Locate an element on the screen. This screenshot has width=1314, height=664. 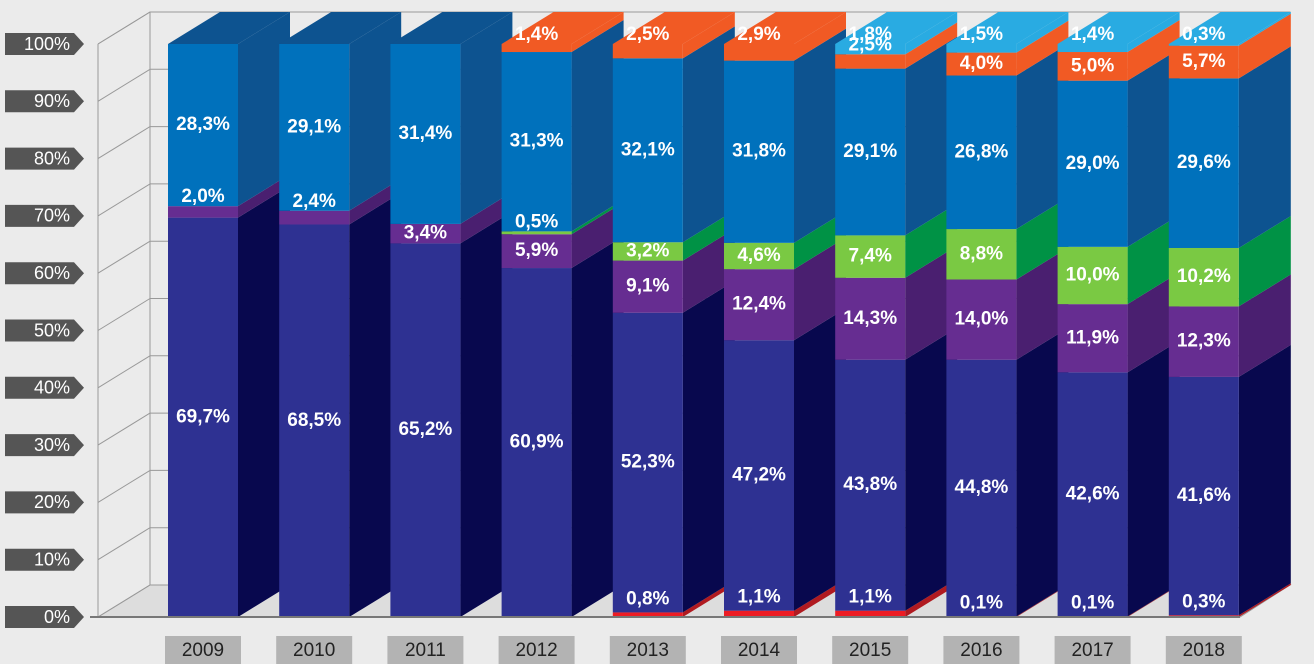
y-tick-label: 20% is located at coordinates (52, 502).